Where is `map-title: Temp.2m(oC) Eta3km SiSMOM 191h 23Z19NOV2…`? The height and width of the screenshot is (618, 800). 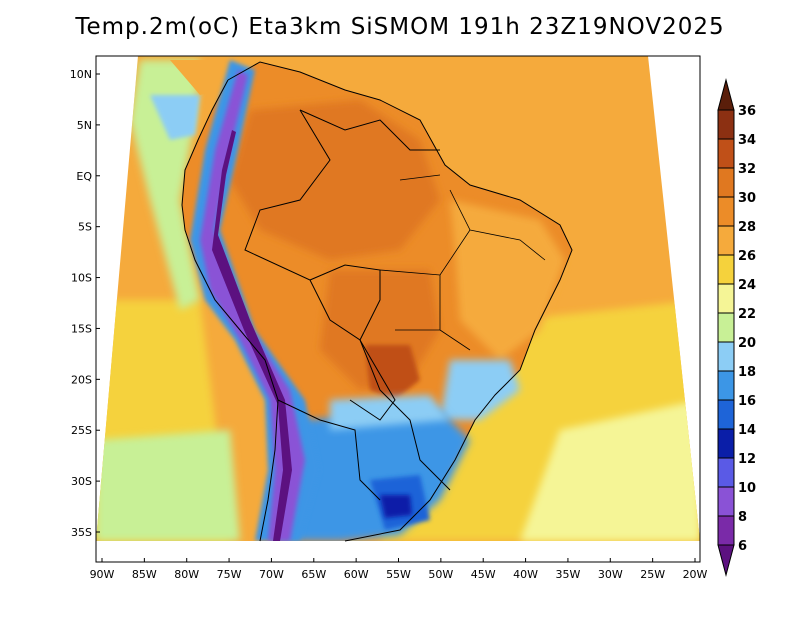 map-title: Temp.2m(oC) Eta3km SiSMOM 191h 23Z19NOV2… is located at coordinates (400, 27).